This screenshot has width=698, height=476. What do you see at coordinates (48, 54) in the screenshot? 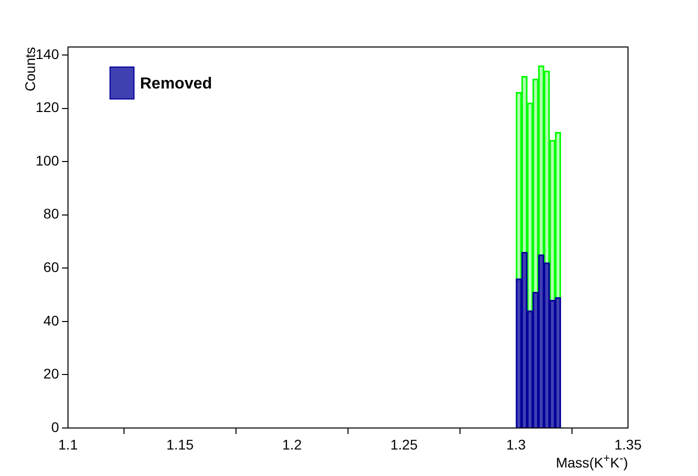
I see `y-tick-label: 140` at bounding box center [48, 54].